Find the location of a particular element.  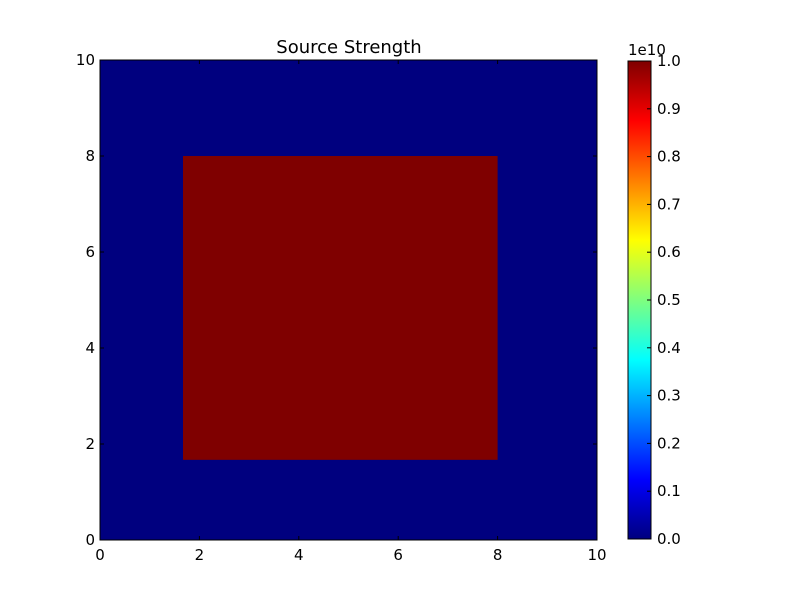

colorbar-tick-label: 0.9 is located at coordinates (669, 109).